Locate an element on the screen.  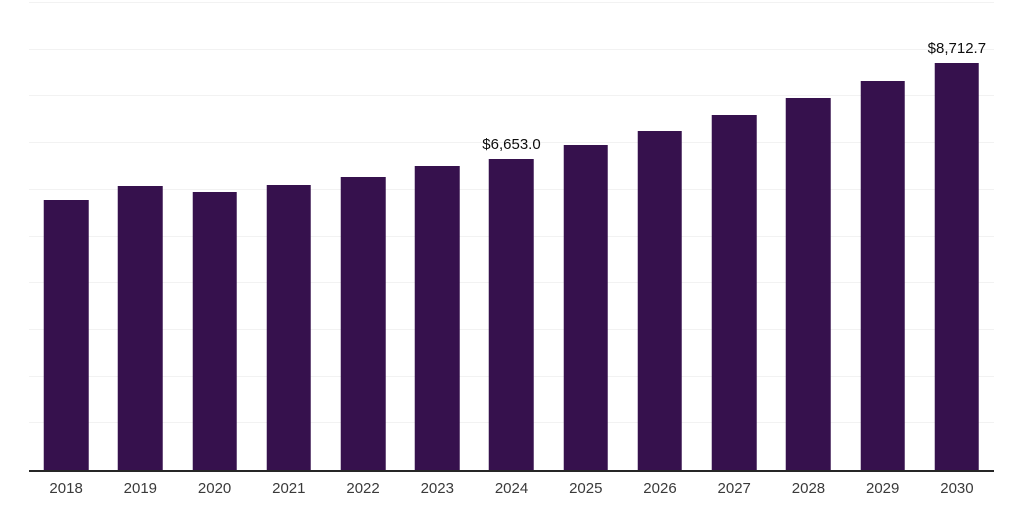
bar-slot-2027 is located at coordinates (734, 236).